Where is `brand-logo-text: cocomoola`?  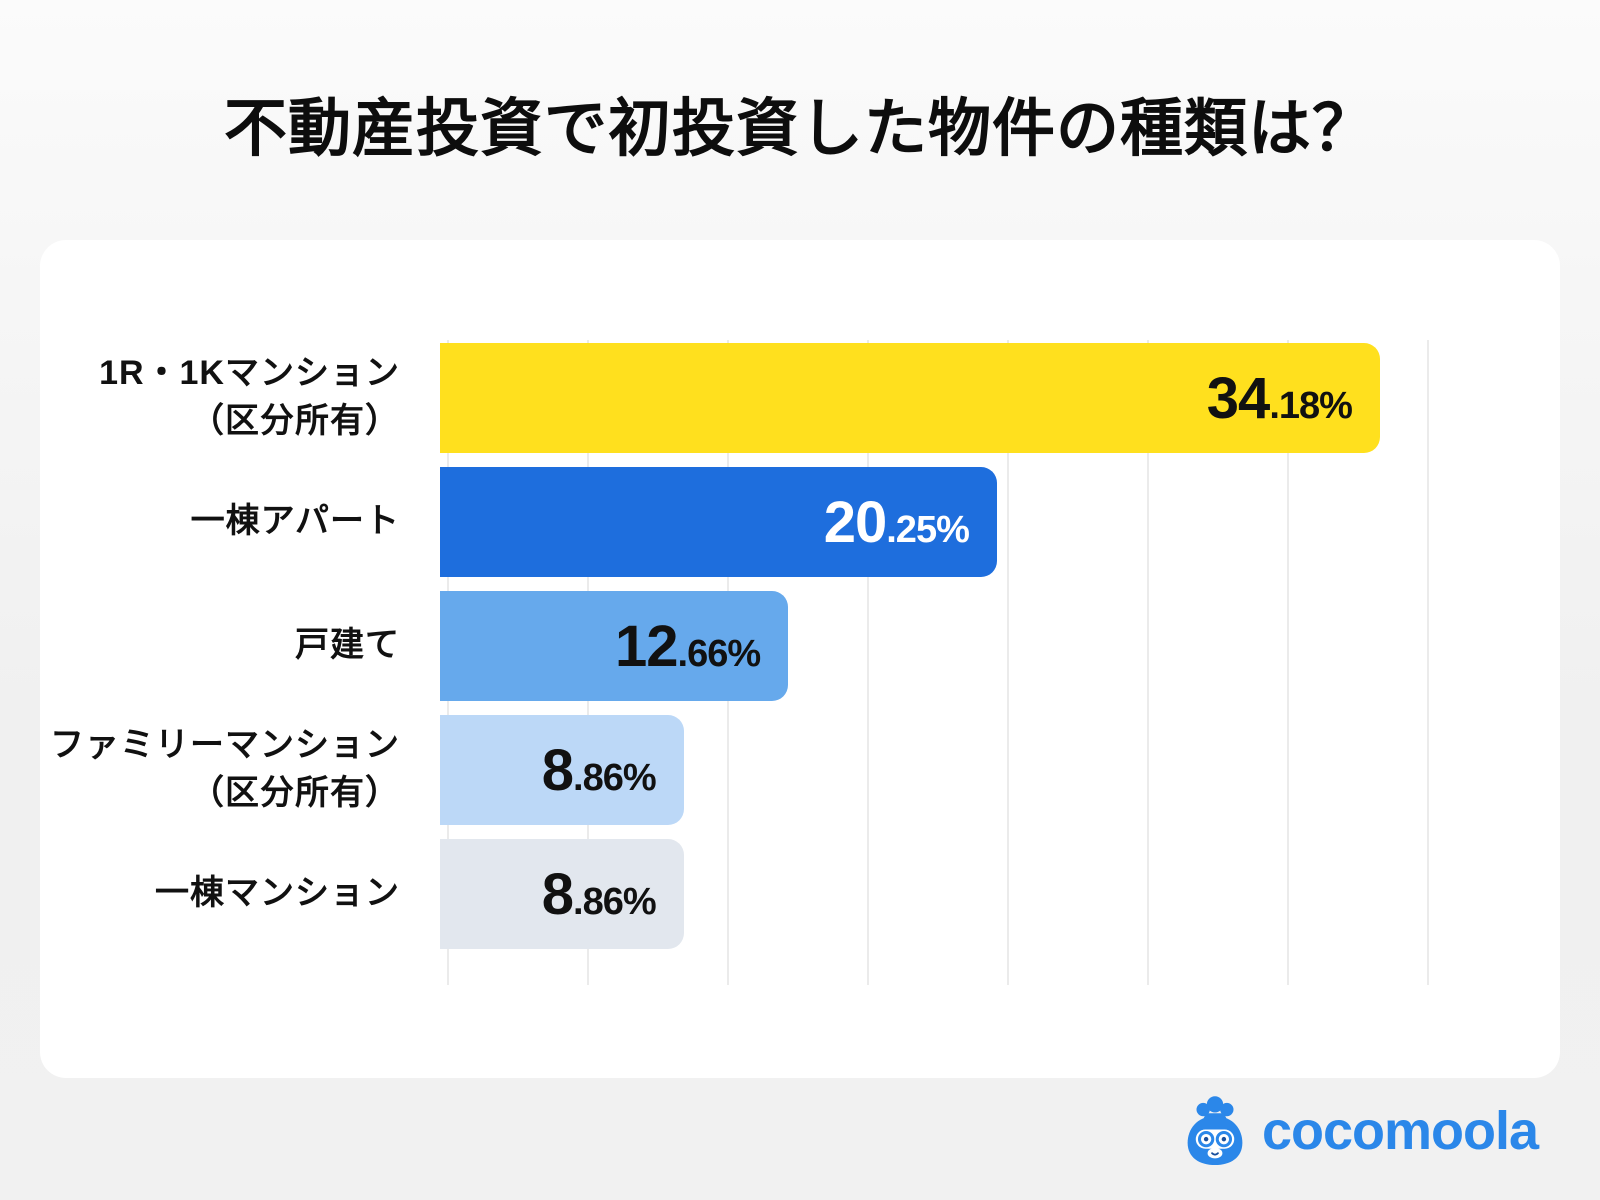
brand-logo-text: cocomoola is located at coordinates (1400, 1131).